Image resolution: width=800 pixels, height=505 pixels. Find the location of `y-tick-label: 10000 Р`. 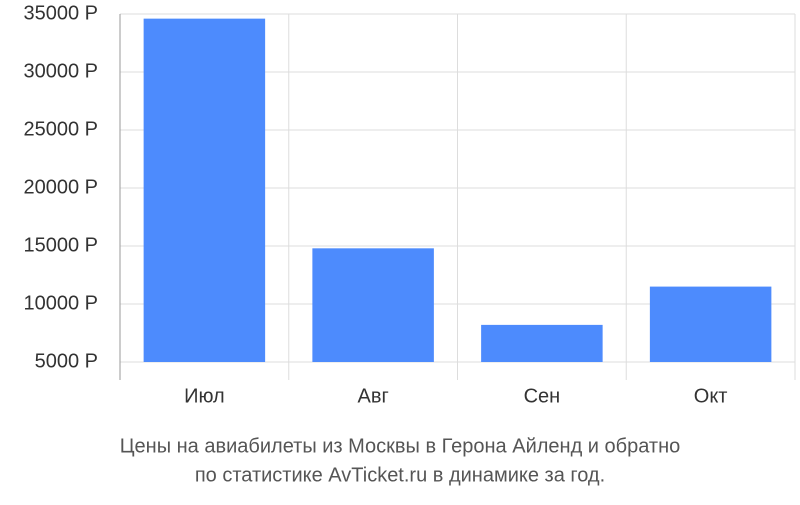

y-tick-label: 10000 Р is located at coordinates (60, 303).